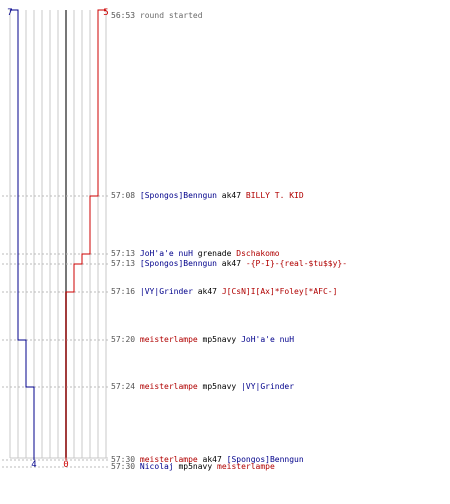  I want to click on kill-feed-row: 57:13 JoH'a'e nuH grenade Dschakomo, so click(195, 253).